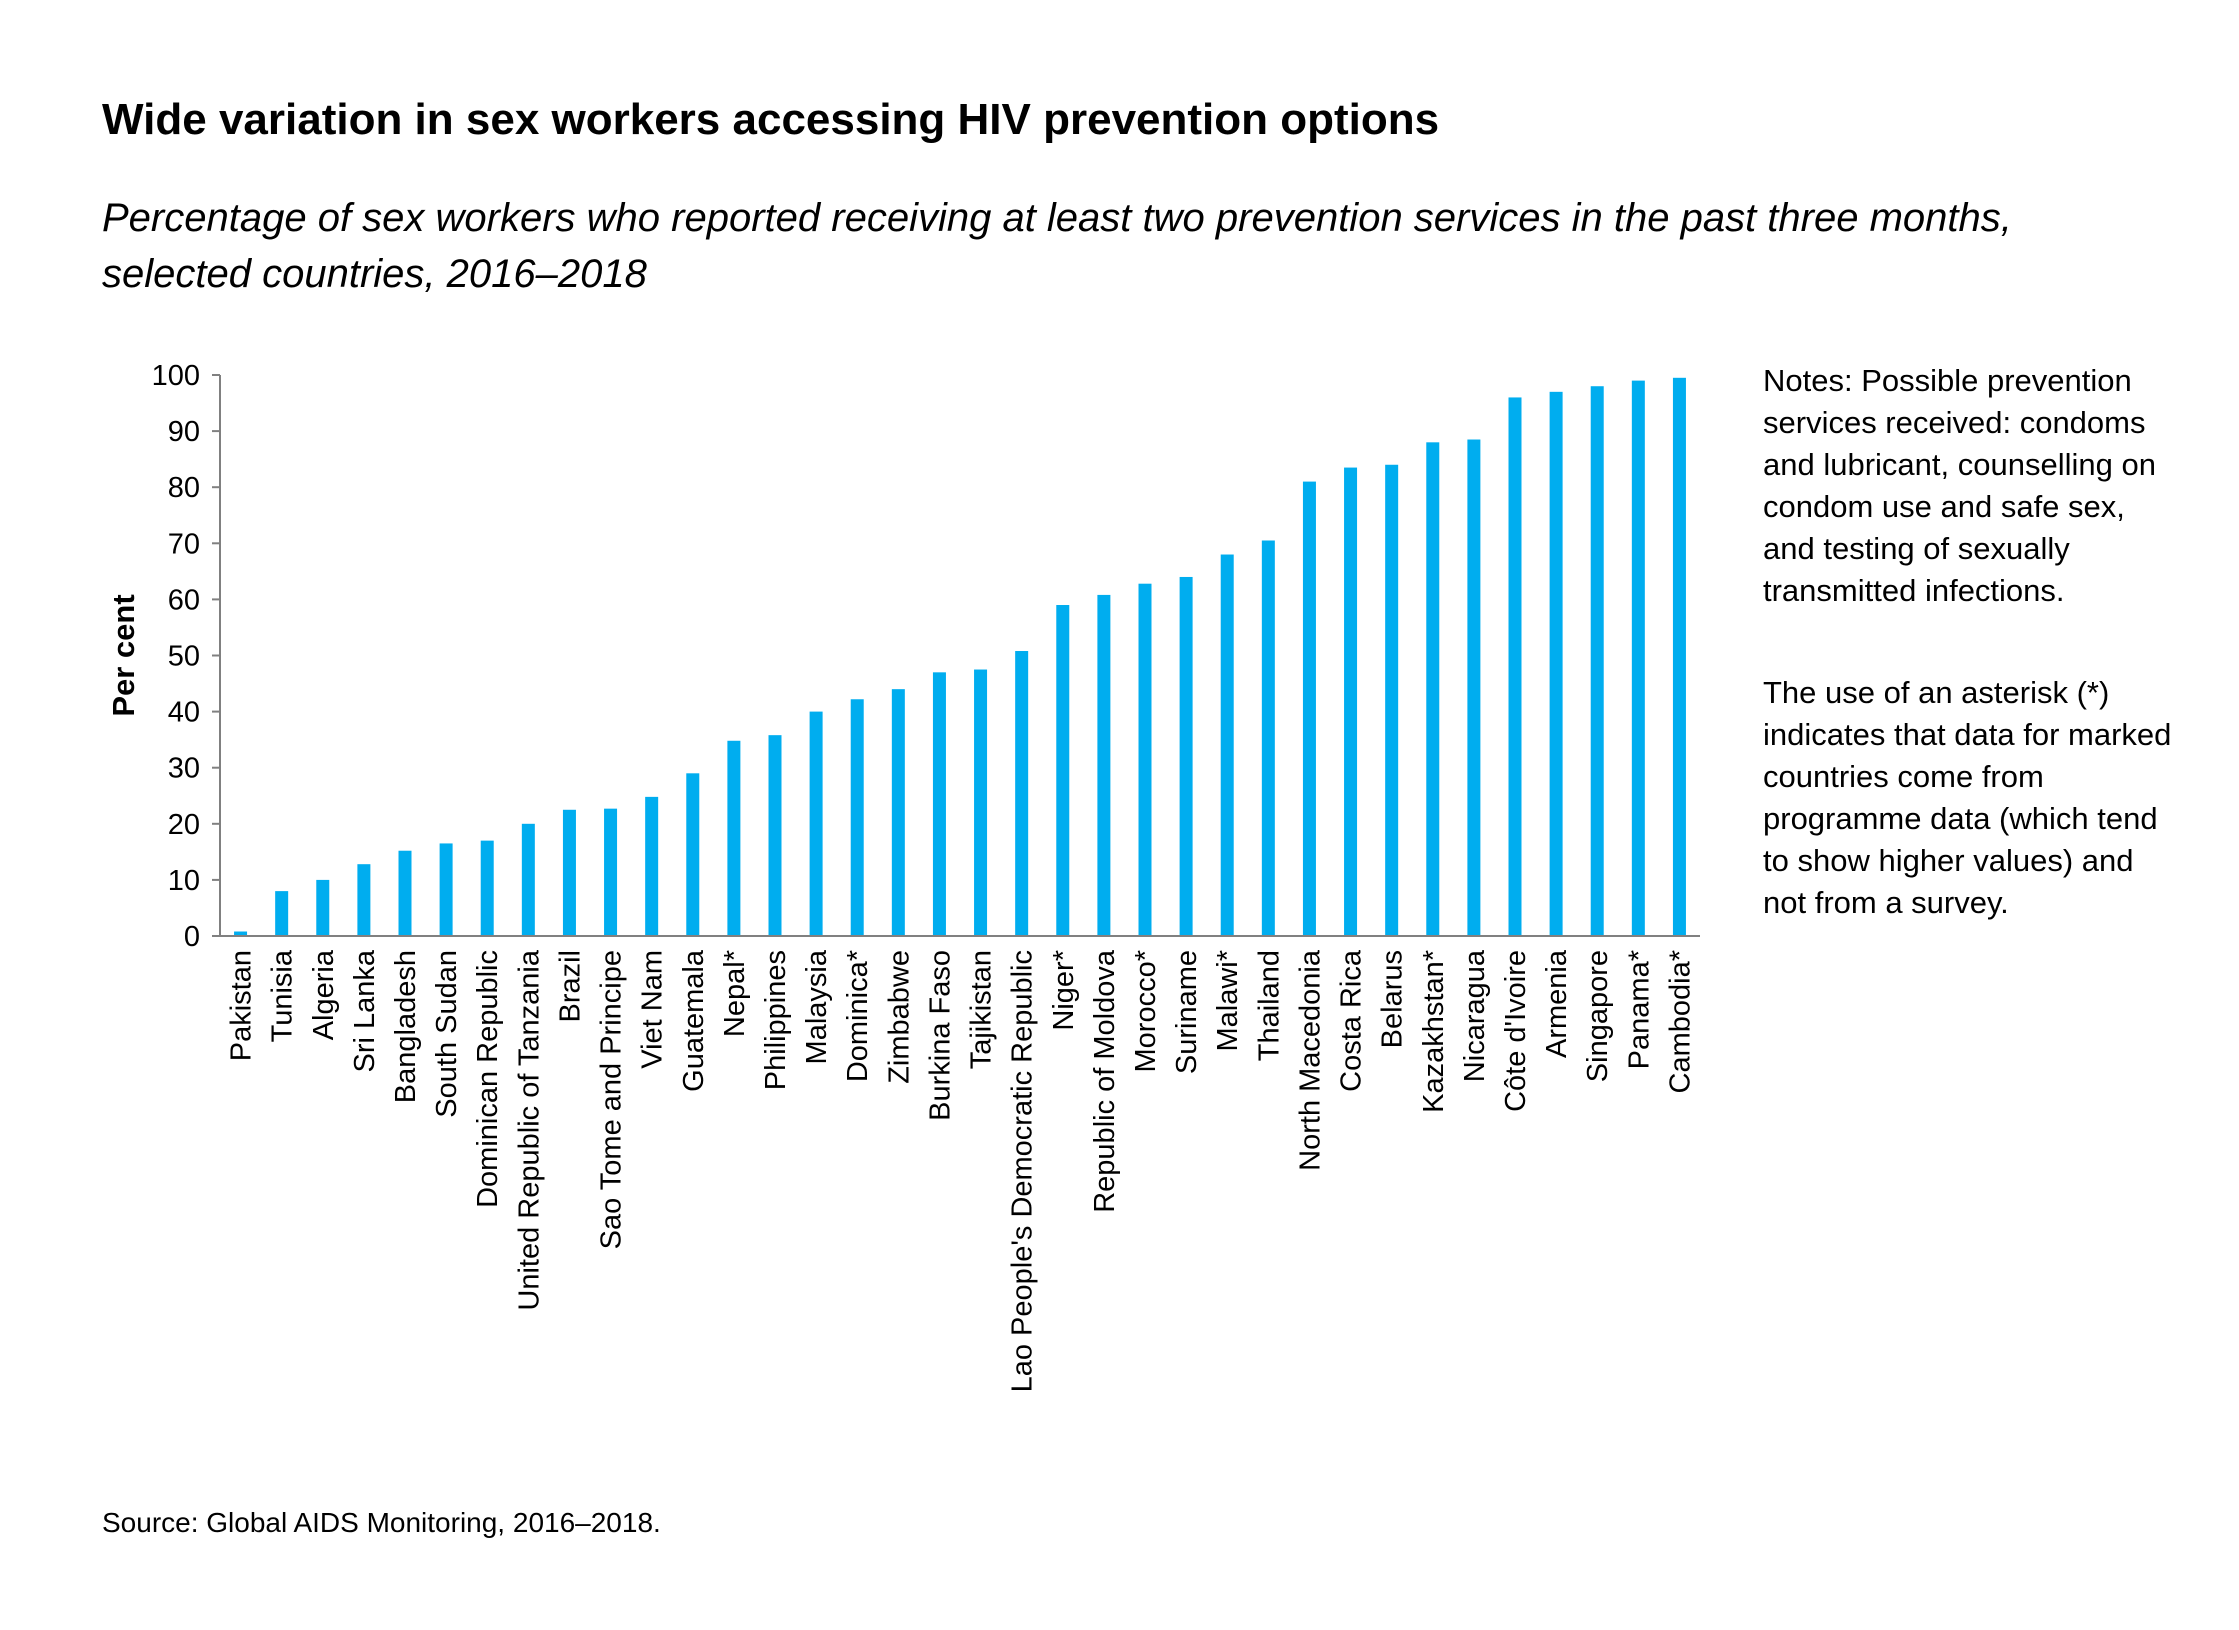 This screenshot has width=2239, height=1630. I want to click on x-category-label: Cambodia*, so click(1680, 1021).